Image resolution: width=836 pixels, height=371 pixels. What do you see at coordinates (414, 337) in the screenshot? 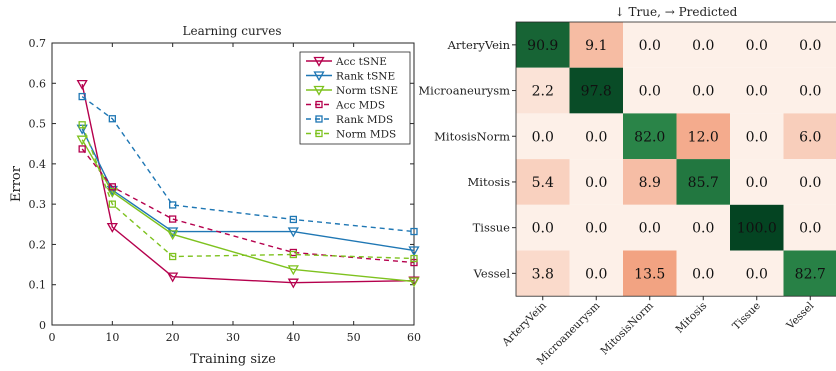
I see `x-tick-label: 60` at bounding box center [414, 337].